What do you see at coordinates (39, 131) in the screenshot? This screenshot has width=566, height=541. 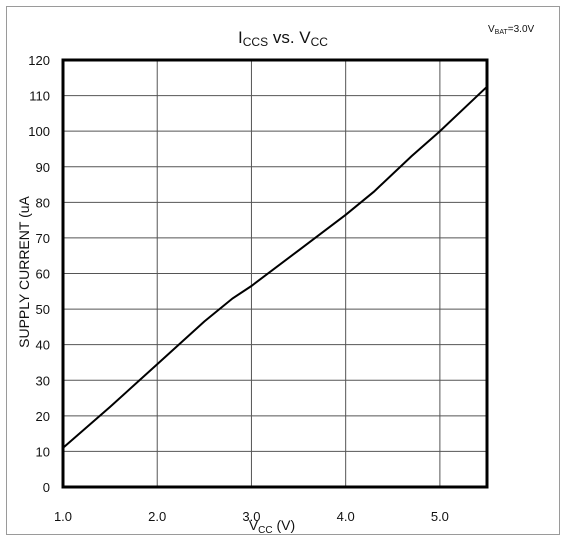 I see `y-tick-label: 100` at bounding box center [39, 131].